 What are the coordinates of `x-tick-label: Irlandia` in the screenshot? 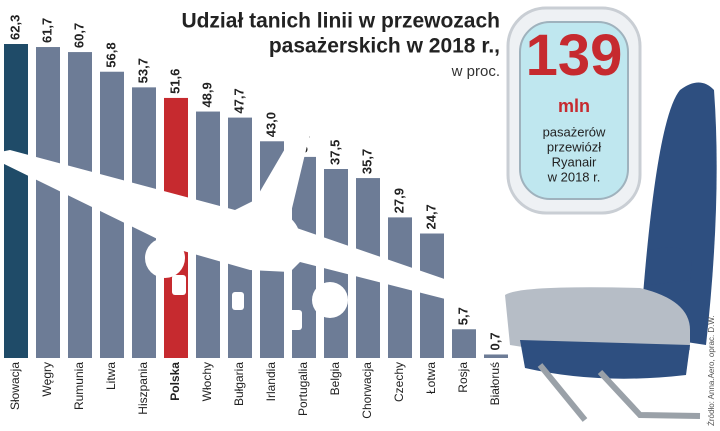 It's located at (271, 382).